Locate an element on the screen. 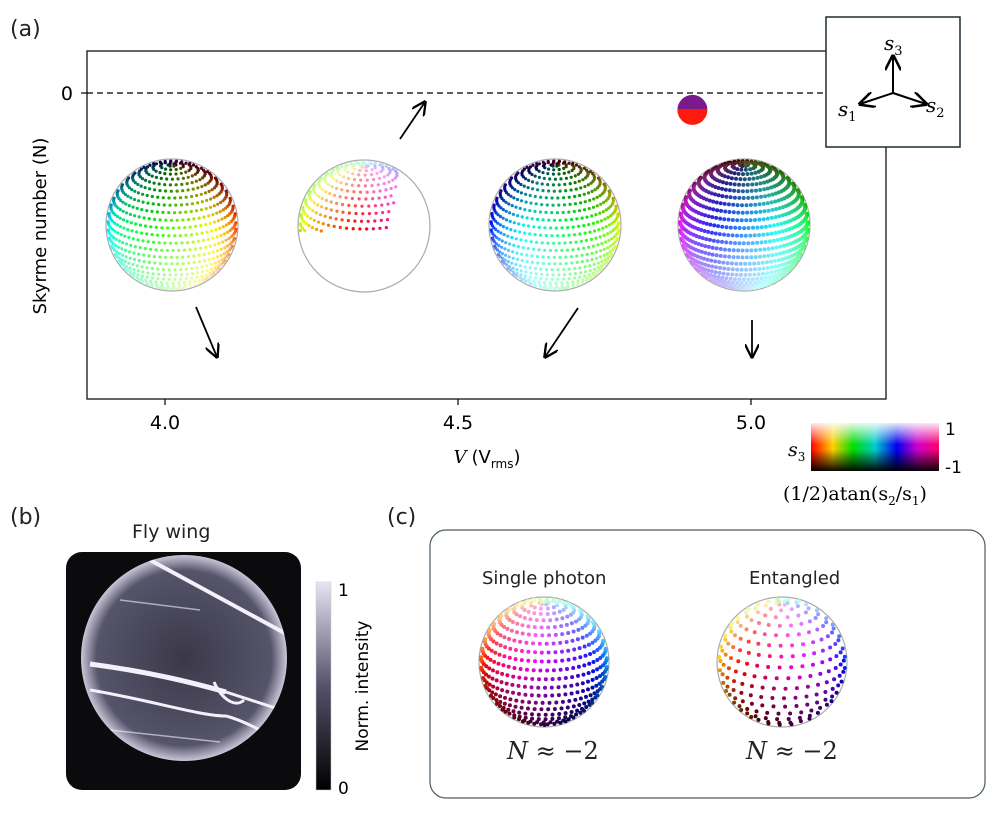 This screenshot has width=997, height=814. fly-wing-title: Fly wing is located at coordinates (171, 532).